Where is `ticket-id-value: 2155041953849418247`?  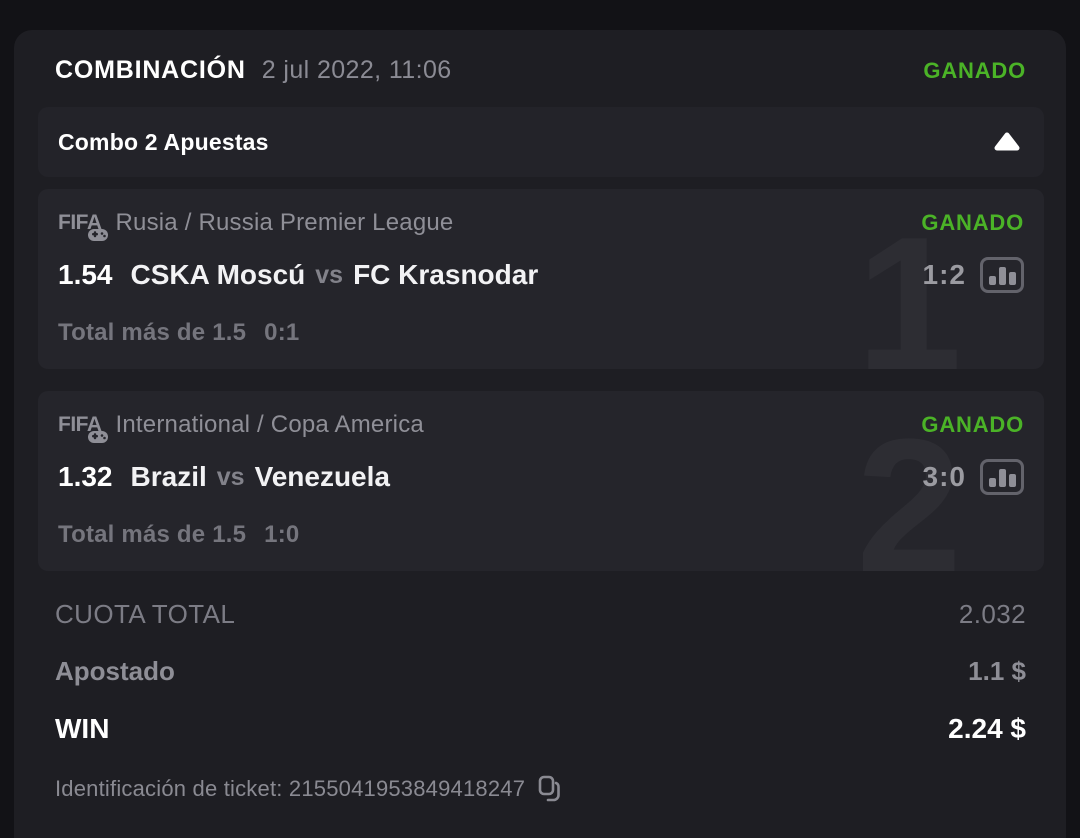 ticket-id-value: 2155041953849418247 is located at coordinates (407, 788).